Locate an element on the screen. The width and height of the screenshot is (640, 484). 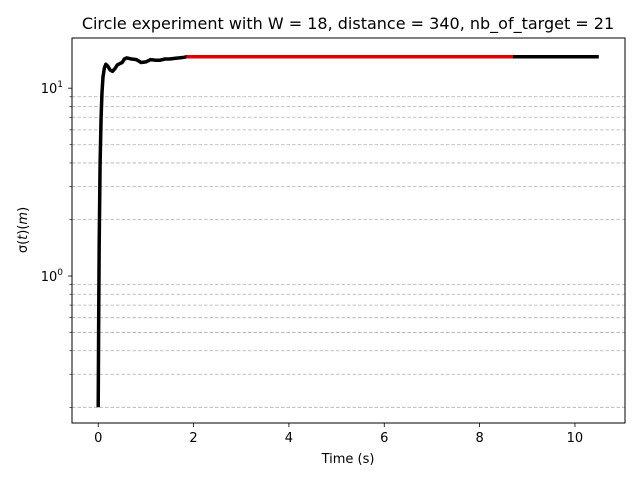
y-axis-label: σ(t)(m) is located at coordinates (23, 230).